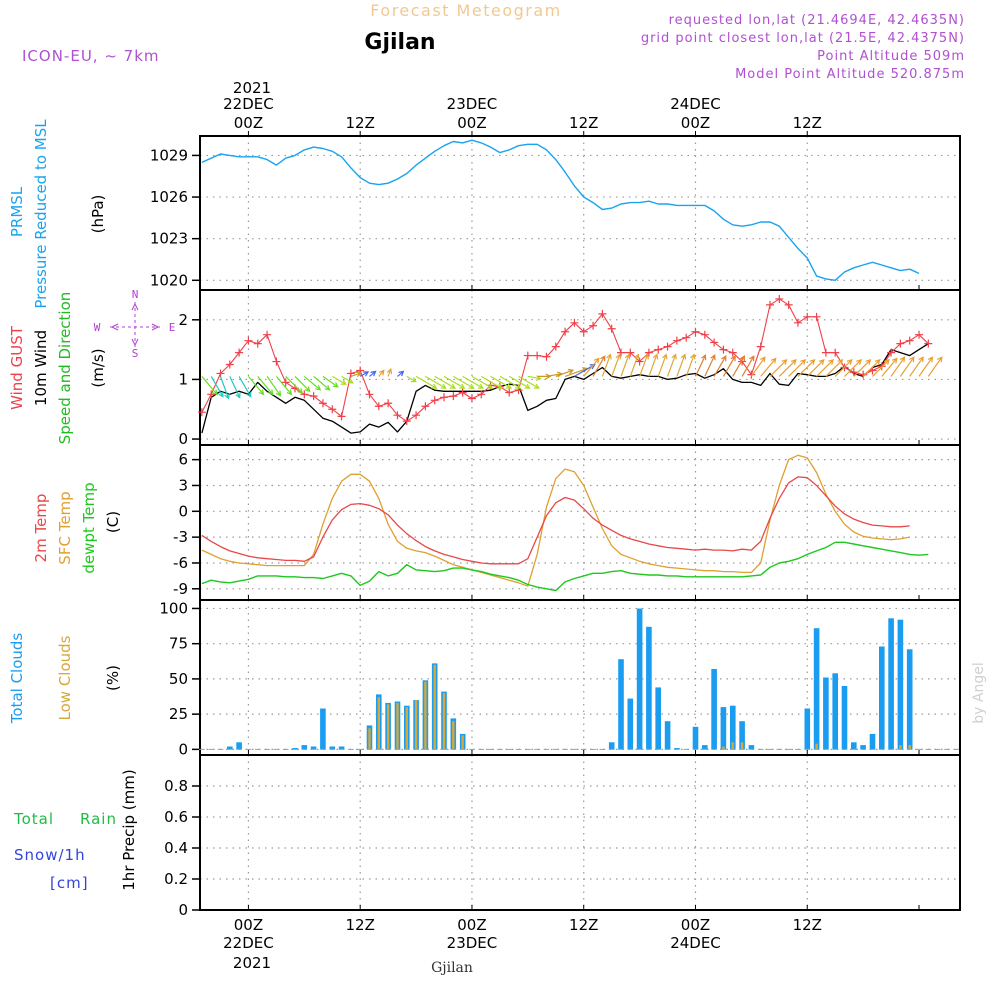 The image size is (1000, 1000). I want to click on bottom-axis-date: 24DEC, so click(695, 943).